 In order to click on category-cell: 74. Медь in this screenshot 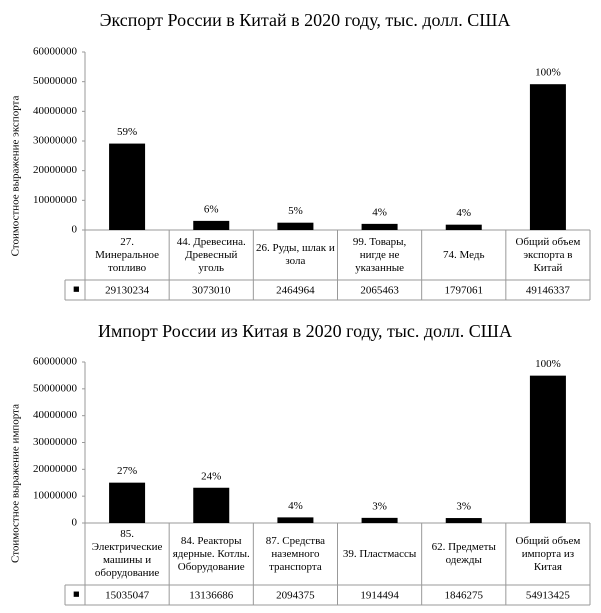, I will do `click(463, 254)`.